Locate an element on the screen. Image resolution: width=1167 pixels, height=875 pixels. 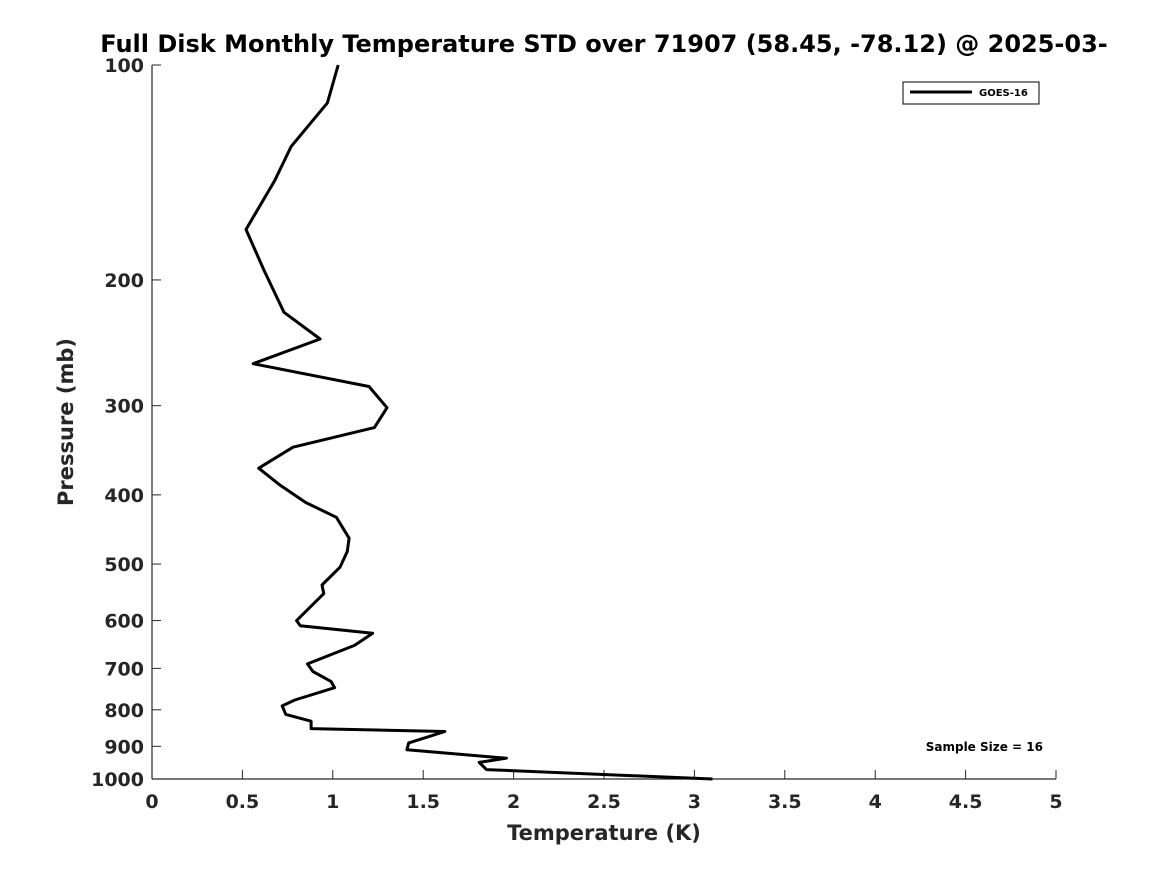
x-tick-label: 0.5 is located at coordinates (243, 802).